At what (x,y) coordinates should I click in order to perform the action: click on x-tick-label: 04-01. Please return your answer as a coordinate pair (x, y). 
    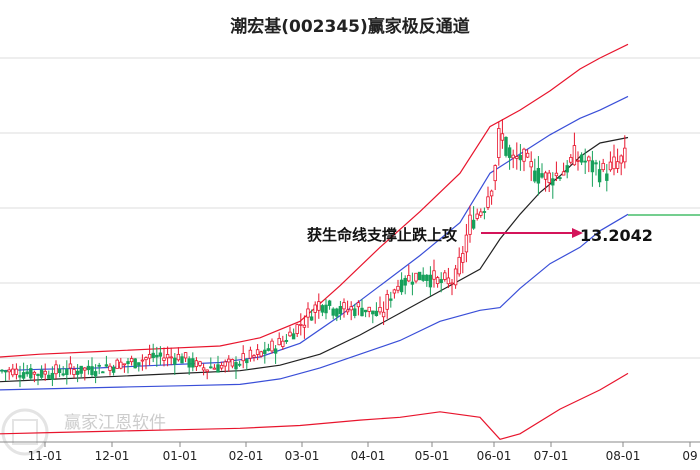
    Looking at the image, I should click on (368, 456).